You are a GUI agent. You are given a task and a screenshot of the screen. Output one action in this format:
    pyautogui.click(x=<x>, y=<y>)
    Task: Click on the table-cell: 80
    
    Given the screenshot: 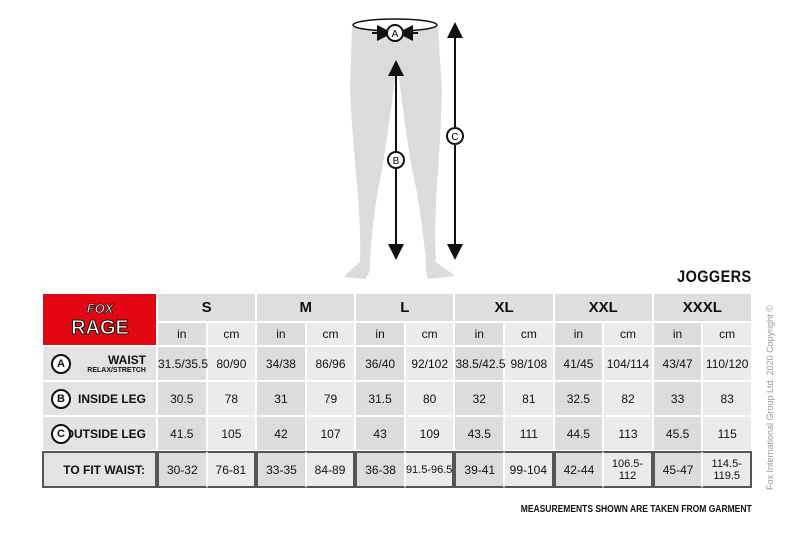 What is the action you would take?
    pyautogui.click(x=429, y=398)
    